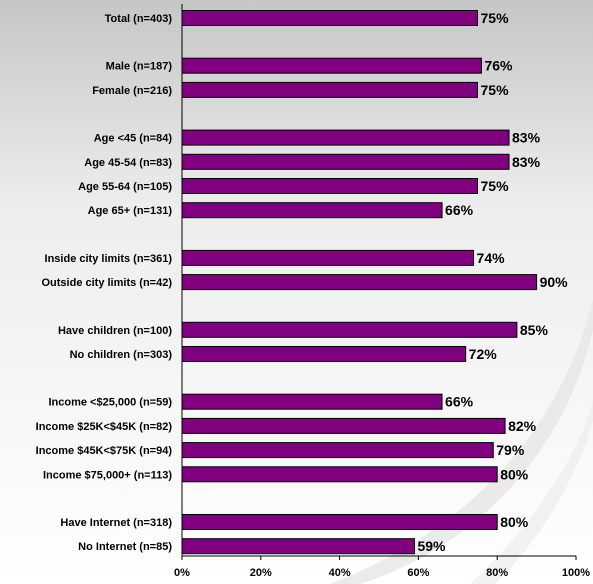 This screenshot has width=593, height=584. I want to click on category-label: Age <45 (n=84), so click(133, 139).